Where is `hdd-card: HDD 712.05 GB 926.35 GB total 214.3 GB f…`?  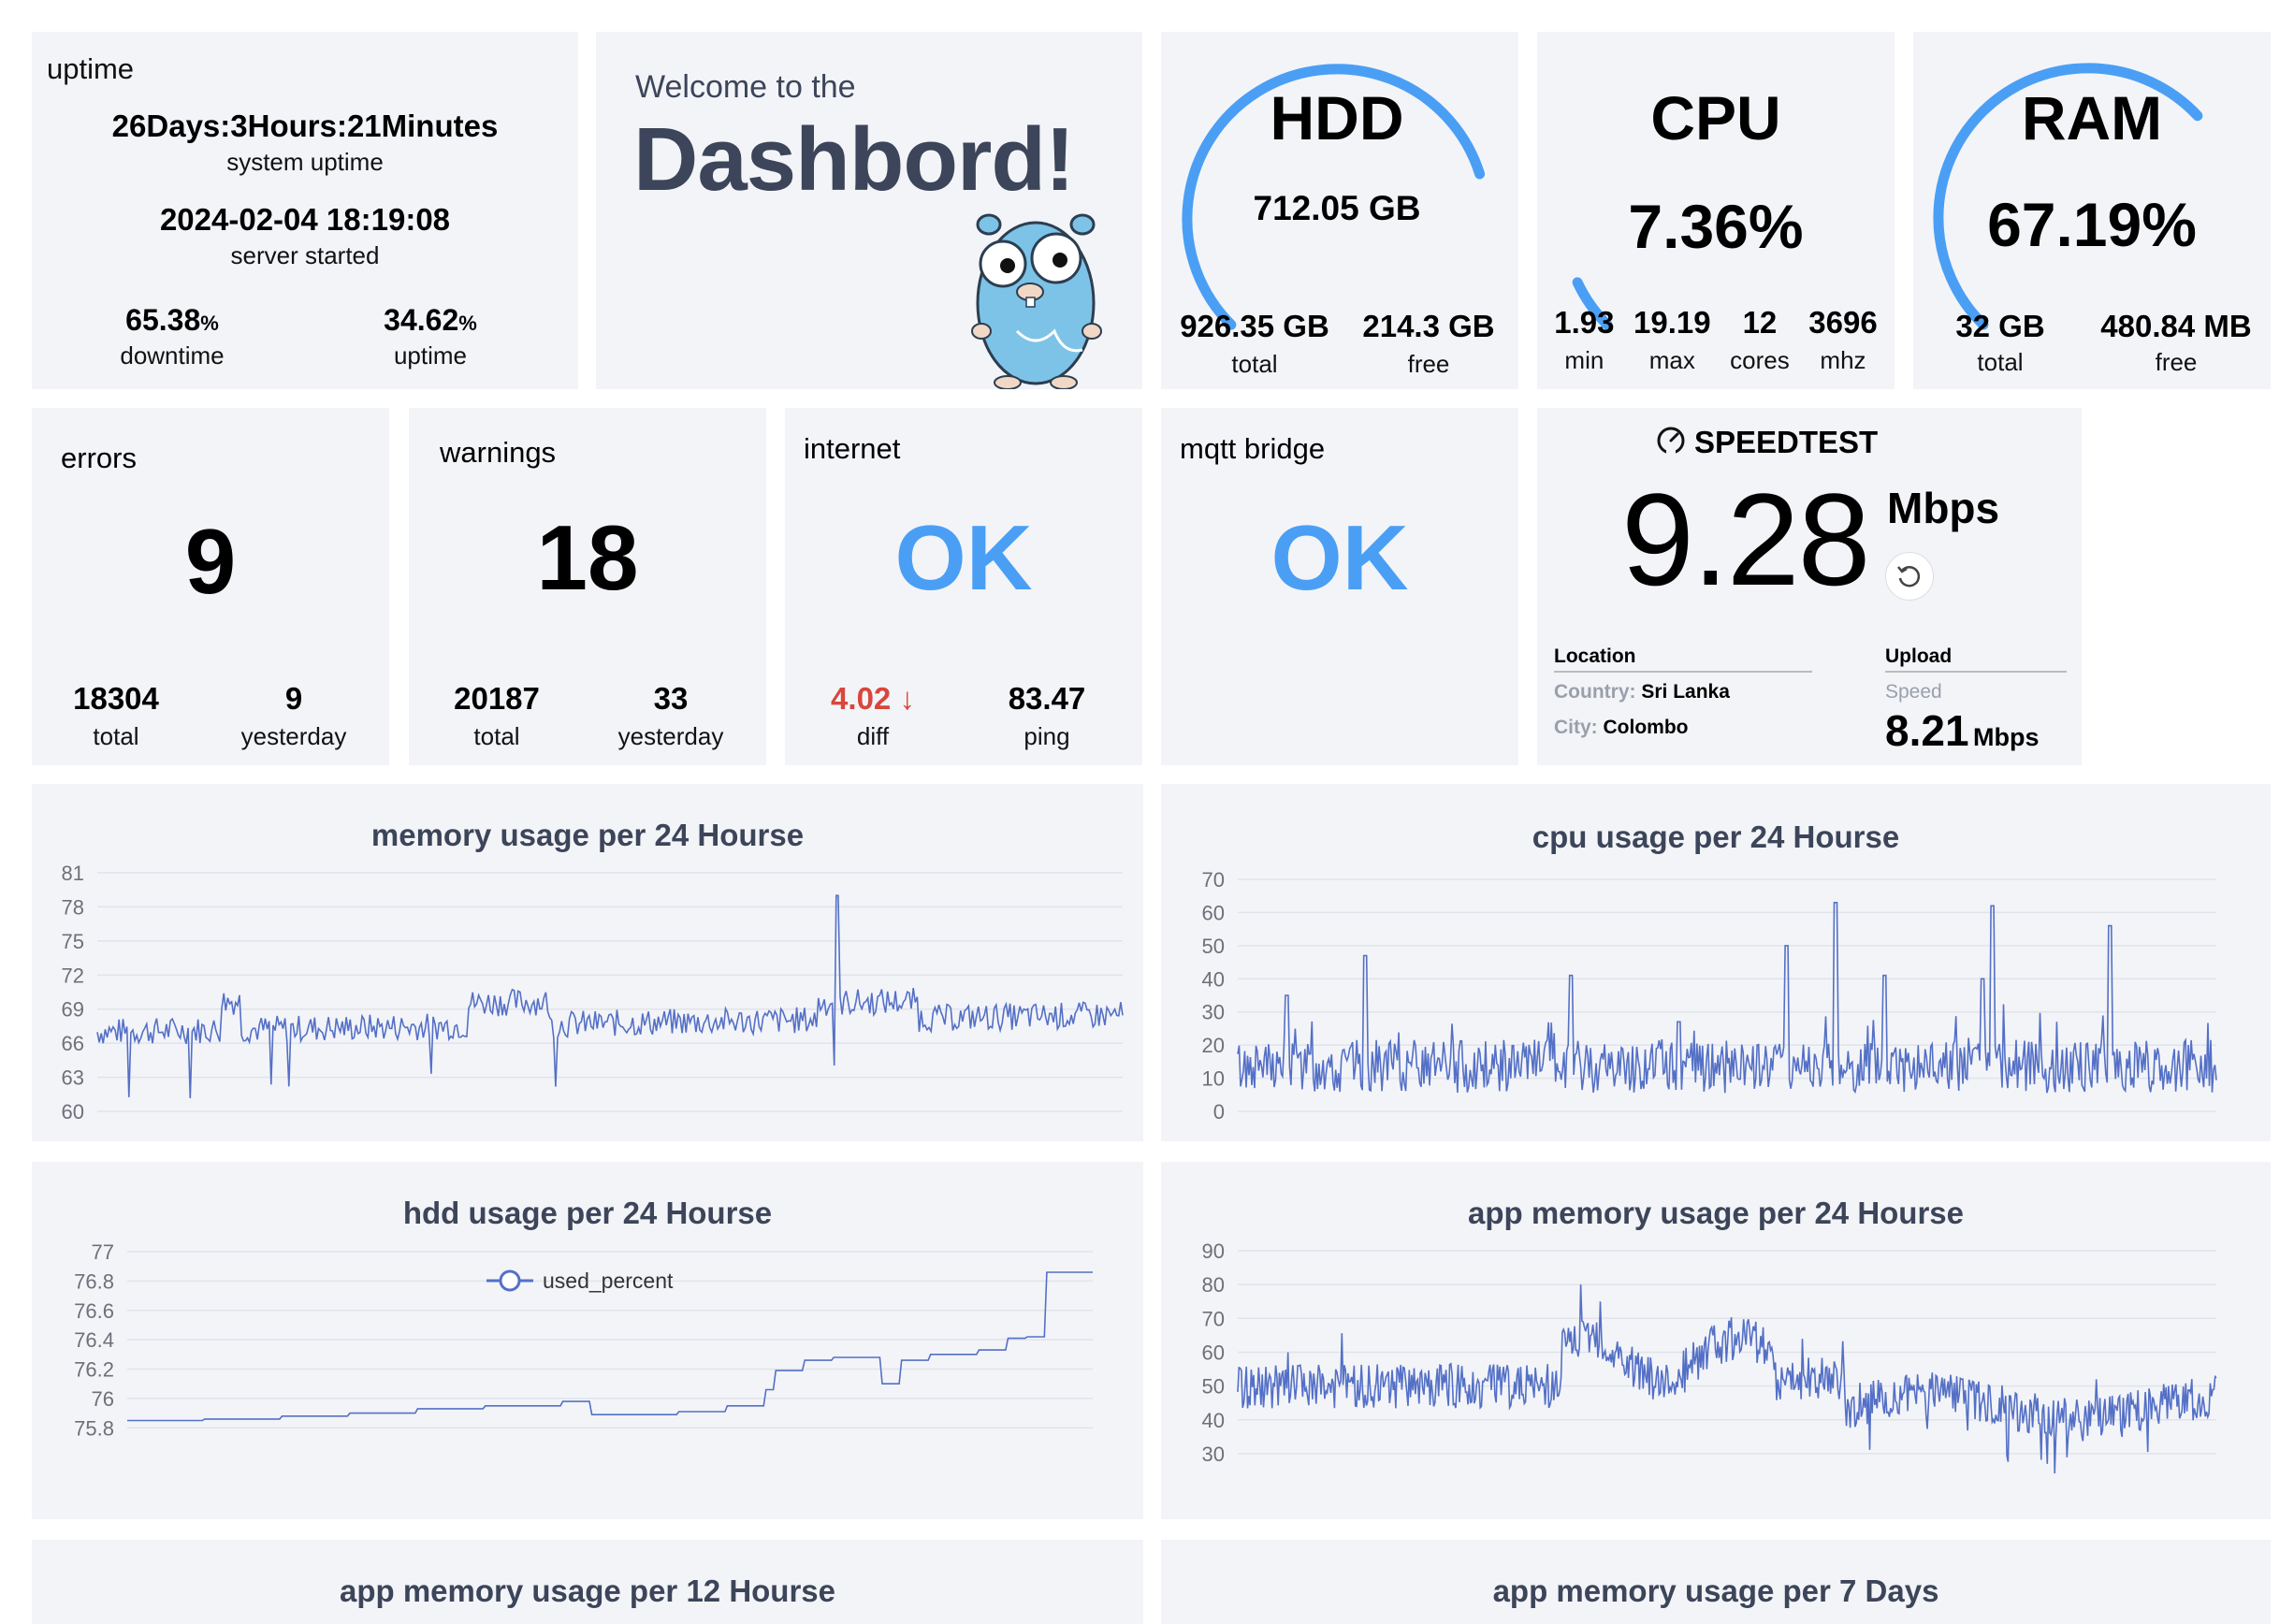 hdd-card: HDD 712.05 GB 926.35 GB total 214.3 GB f… is located at coordinates (1339, 210).